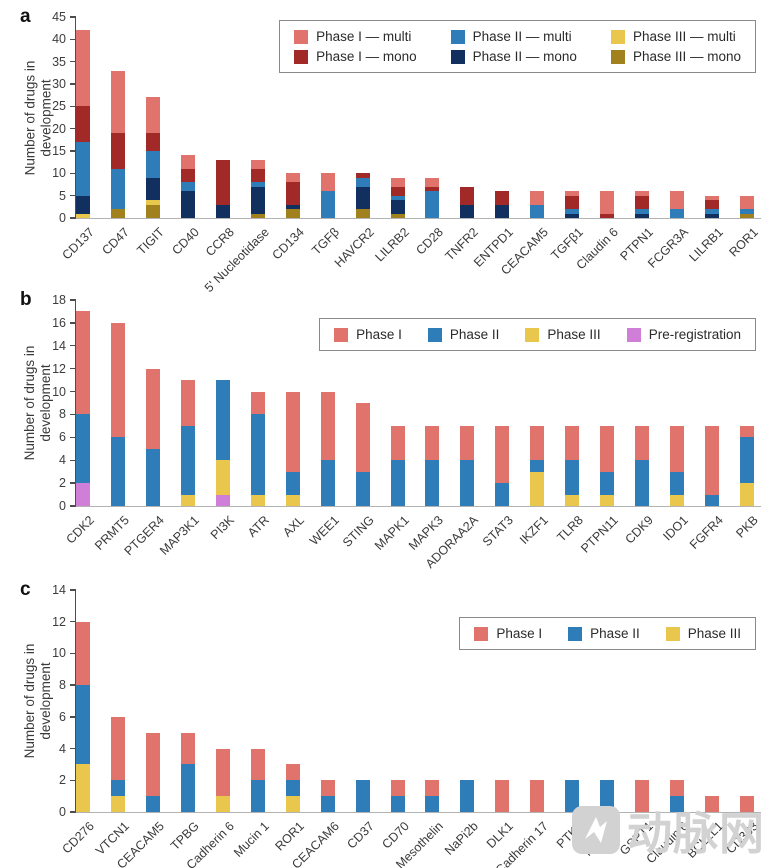  What do you see at coordinates (62, 483) in the screenshot?
I see `y-tick-label: 2` at bounding box center [62, 483].